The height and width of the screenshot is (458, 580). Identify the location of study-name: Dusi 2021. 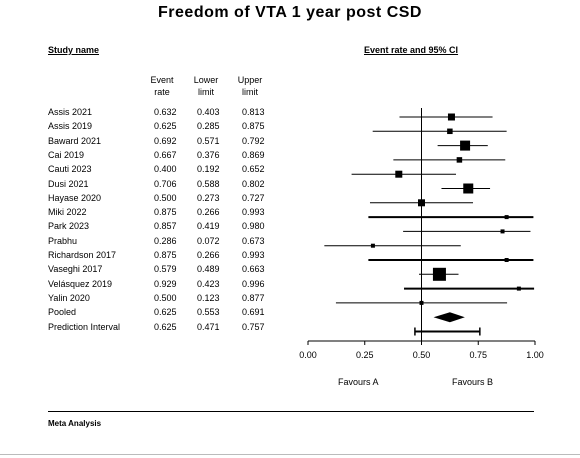
(68, 183).